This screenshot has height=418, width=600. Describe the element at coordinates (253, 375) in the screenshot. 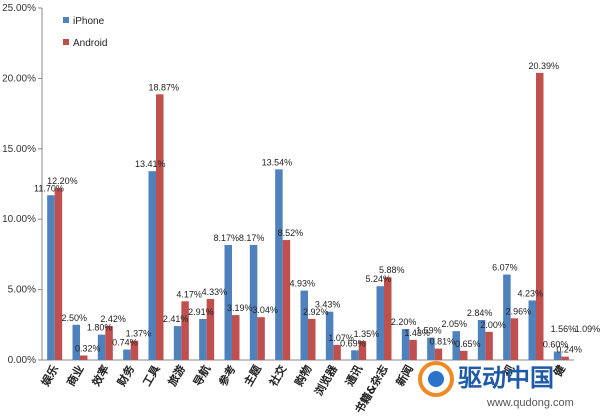

I see `category-label: 主题` at that location.